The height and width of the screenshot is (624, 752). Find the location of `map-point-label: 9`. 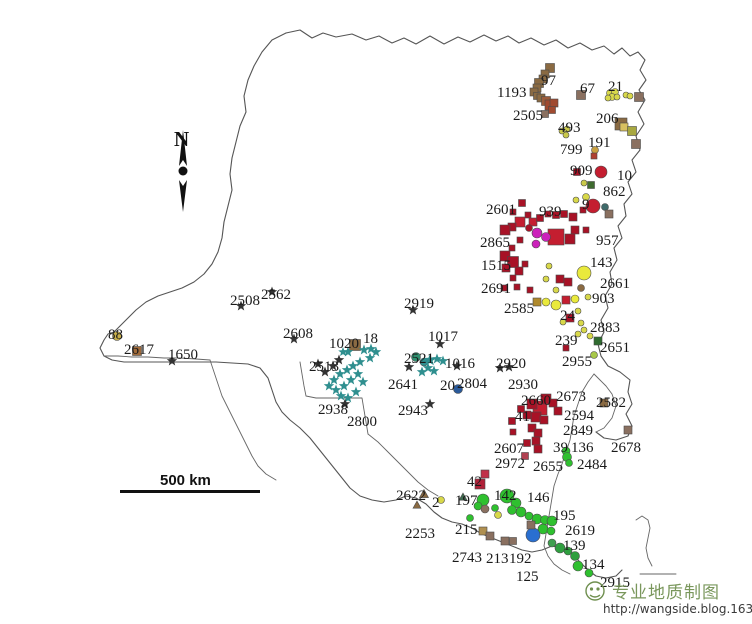

map-point-label: 9 is located at coordinates (586, 205).